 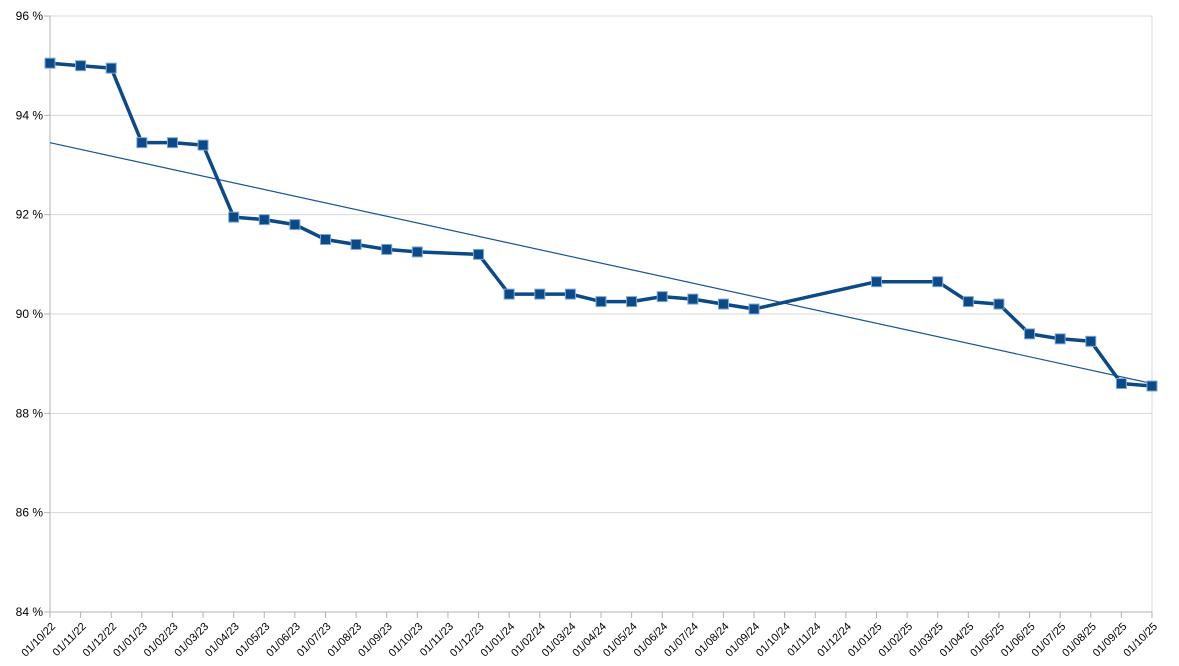 What do you see at coordinates (30, 215) in the screenshot?
I see `y-axis-label: 92 %` at bounding box center [30, 215].